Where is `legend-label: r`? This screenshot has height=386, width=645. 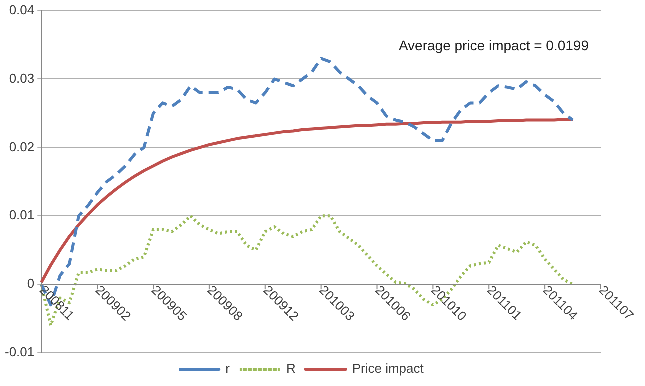
legend-label: r is located at coordinates (228, 368).